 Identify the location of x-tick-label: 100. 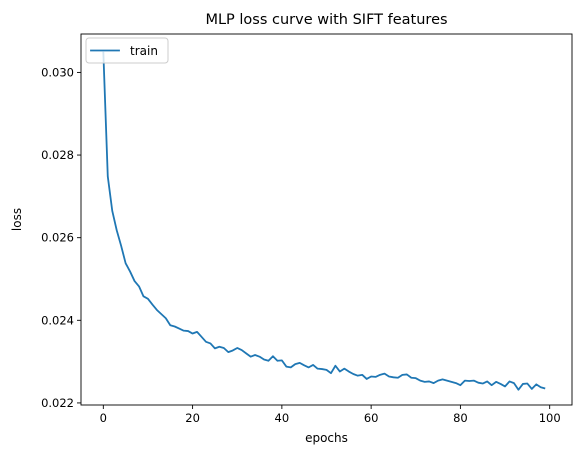
(550, 418).